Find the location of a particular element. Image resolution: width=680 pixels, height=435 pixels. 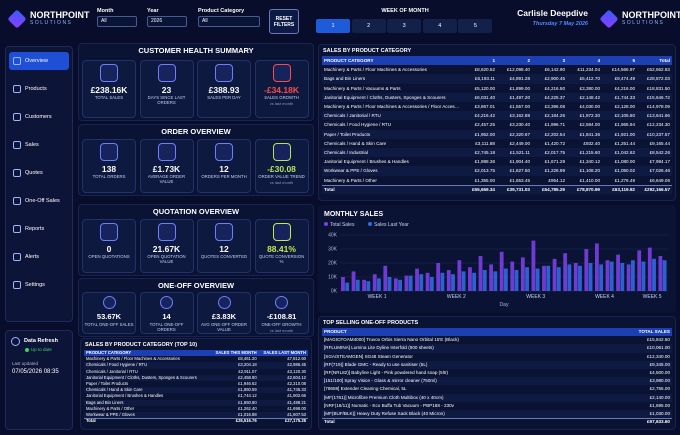

table-cell: £9,165.44 is located at coordinates (659, 143).